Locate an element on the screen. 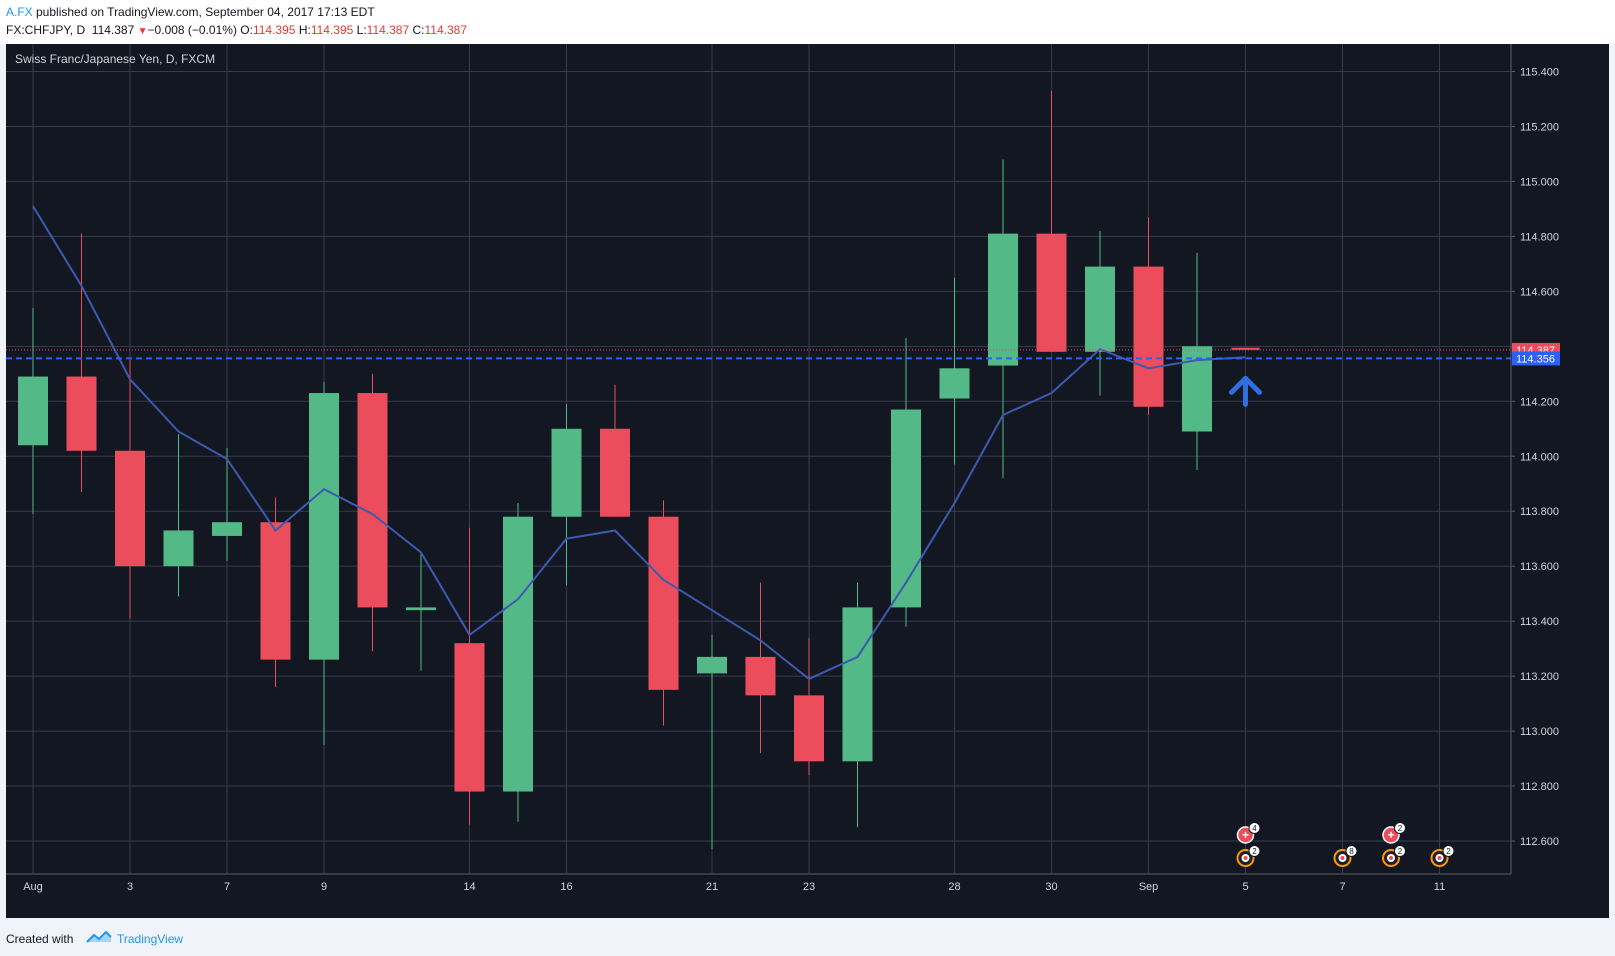 Image resolution: width=1615 pixels, height=956 pixels. price-scale is located at coordinates (1560, 481).